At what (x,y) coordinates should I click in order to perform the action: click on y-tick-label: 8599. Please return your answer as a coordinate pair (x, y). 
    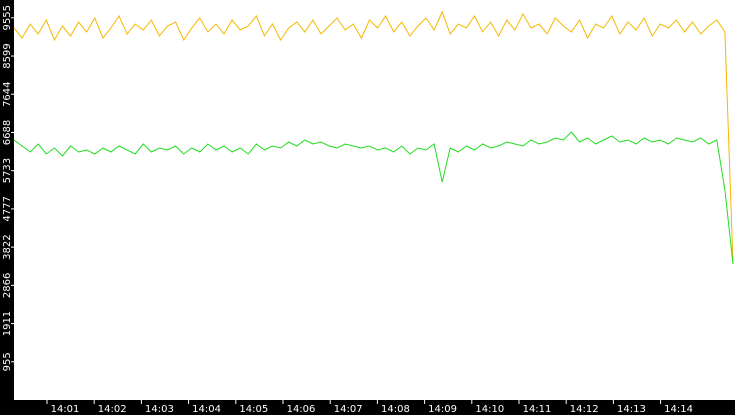
    Looking at the image, I should click on (7, 55).